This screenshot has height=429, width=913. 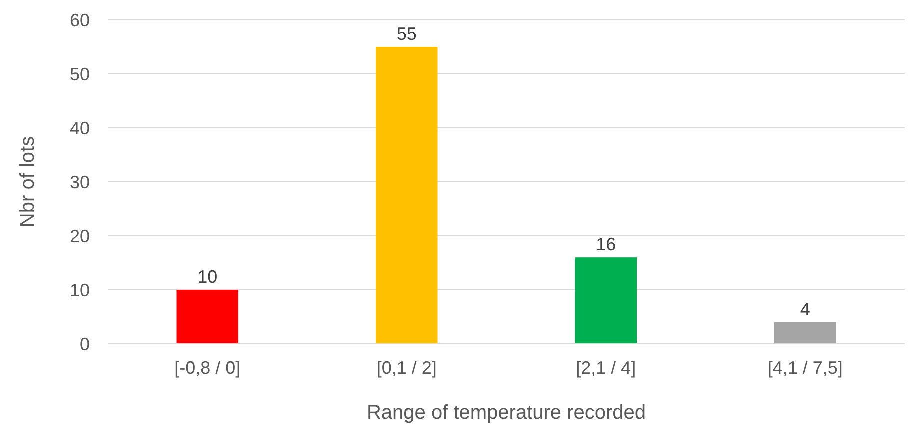 What do you see at coordinates (207, 368) in the screenshot?
I see `x-tick-label: [-0,8 / 0]` at bounding box center [207, 368].